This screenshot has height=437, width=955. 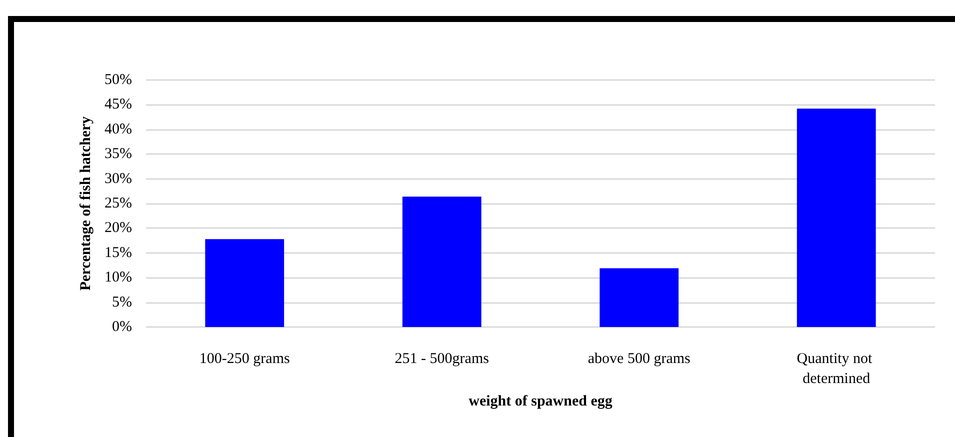 What do you see at coordinates (118, 104) in the screenshot?
I see `y-tick-label: 45%` at bounding box center [118, 104].